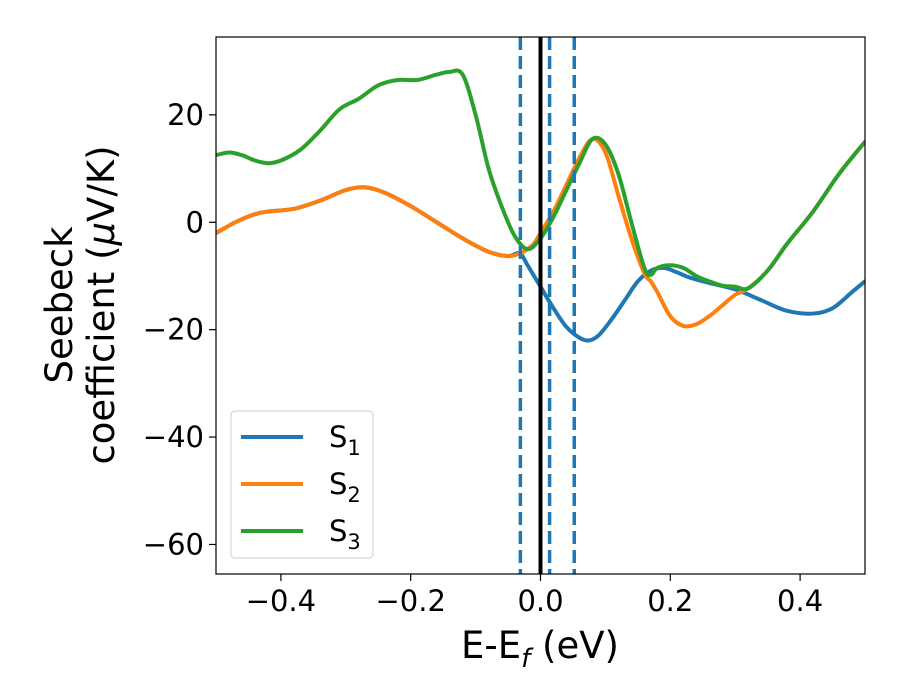 Image resolution: width=900 pixels, height=700 pixels. I want to click on y-tick-label: −20, so click(173, 330).